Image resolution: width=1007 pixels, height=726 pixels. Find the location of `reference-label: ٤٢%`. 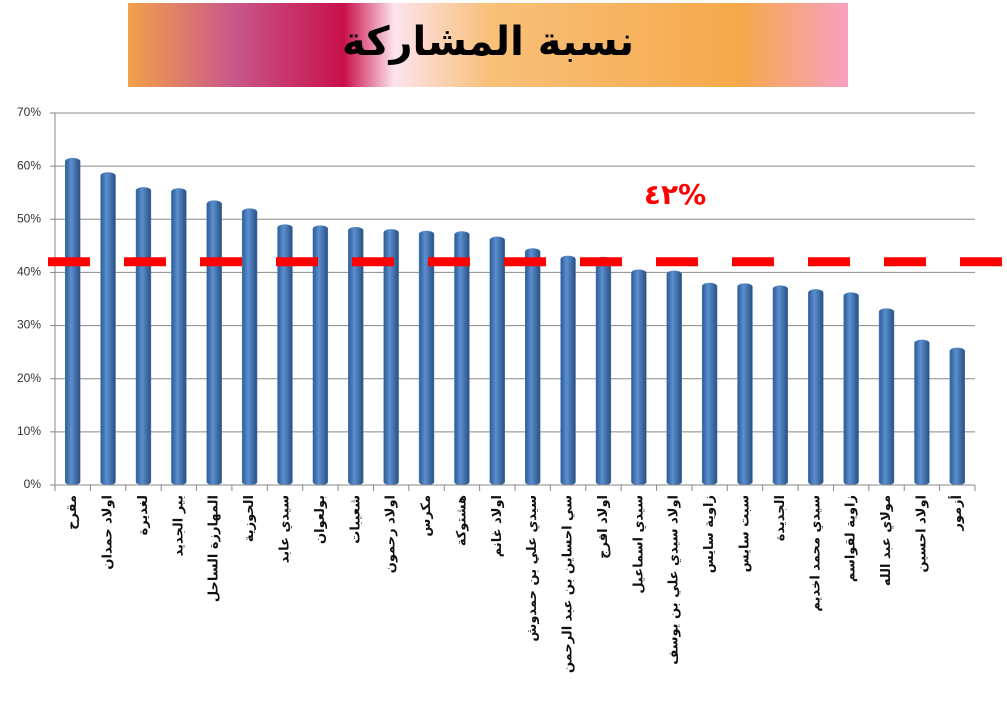

reference-label: ٤٢% is located at coordinates (675, 194).